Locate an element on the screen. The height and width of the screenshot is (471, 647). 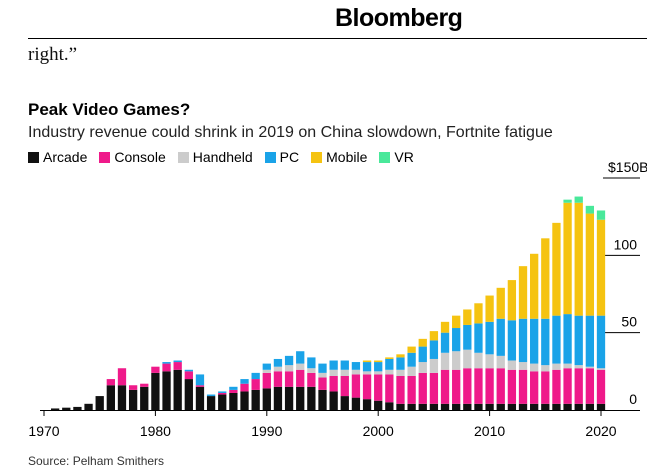
bar-arcade-1973 is located at coordinates (77, 408).